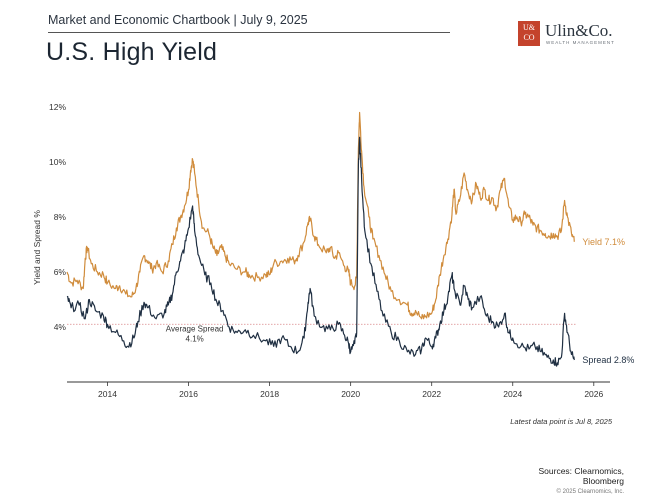  What do you see at coordinates (529, 33) in the screenshot?
I see `logo-mark: U& CO` at bounding box center [529, 33].